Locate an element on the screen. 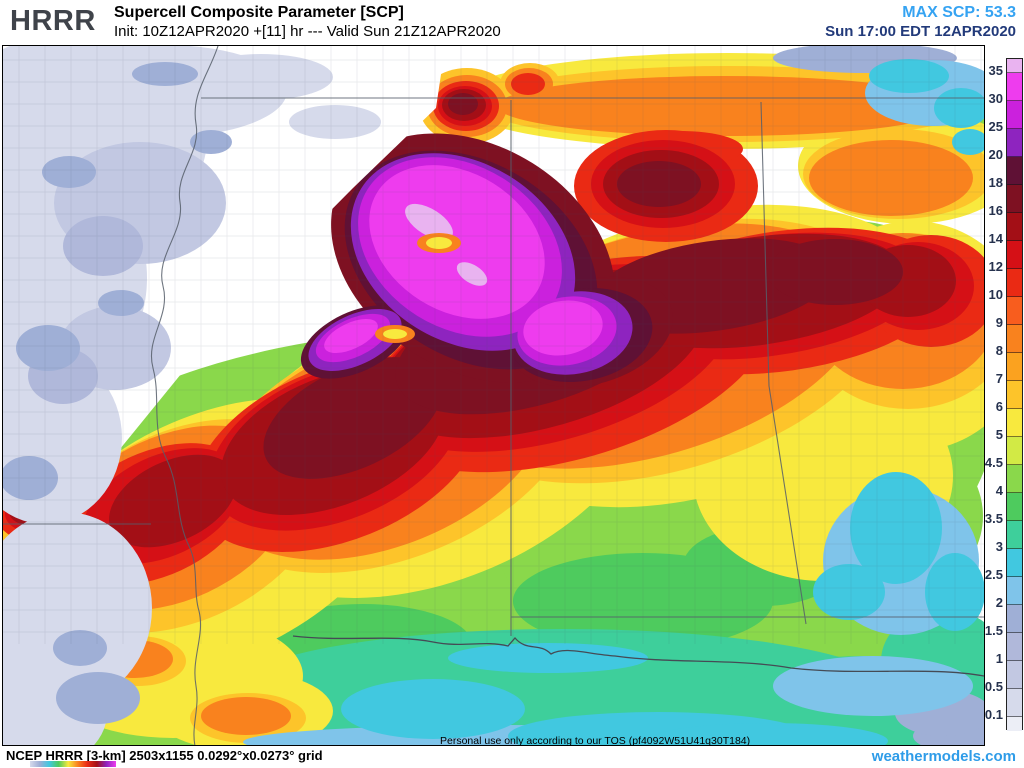 The height and width of the screenshot is (768, 1024). legend-colorbar is located at coordinates (1014, 394).